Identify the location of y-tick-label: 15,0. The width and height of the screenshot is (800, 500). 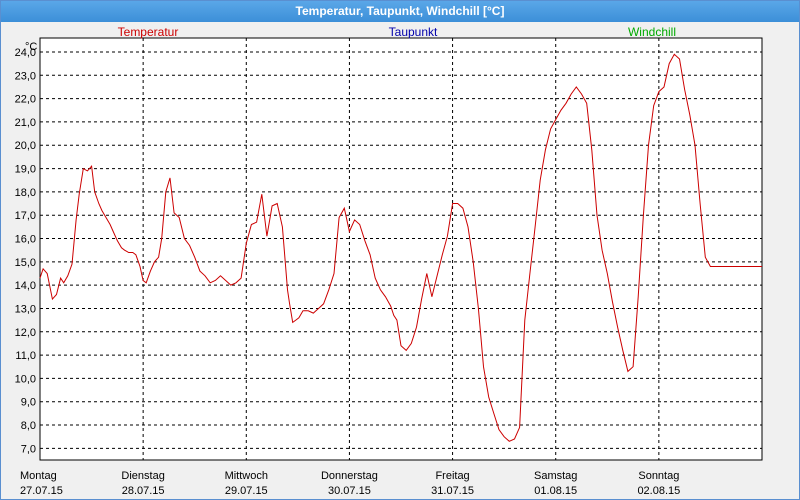
(25, 263).